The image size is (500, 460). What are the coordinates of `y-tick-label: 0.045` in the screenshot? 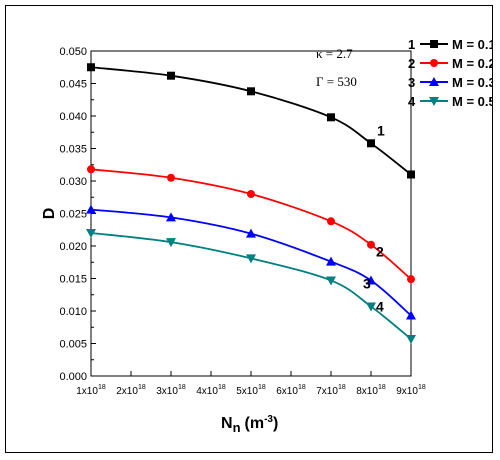 It's located at (73, 85).